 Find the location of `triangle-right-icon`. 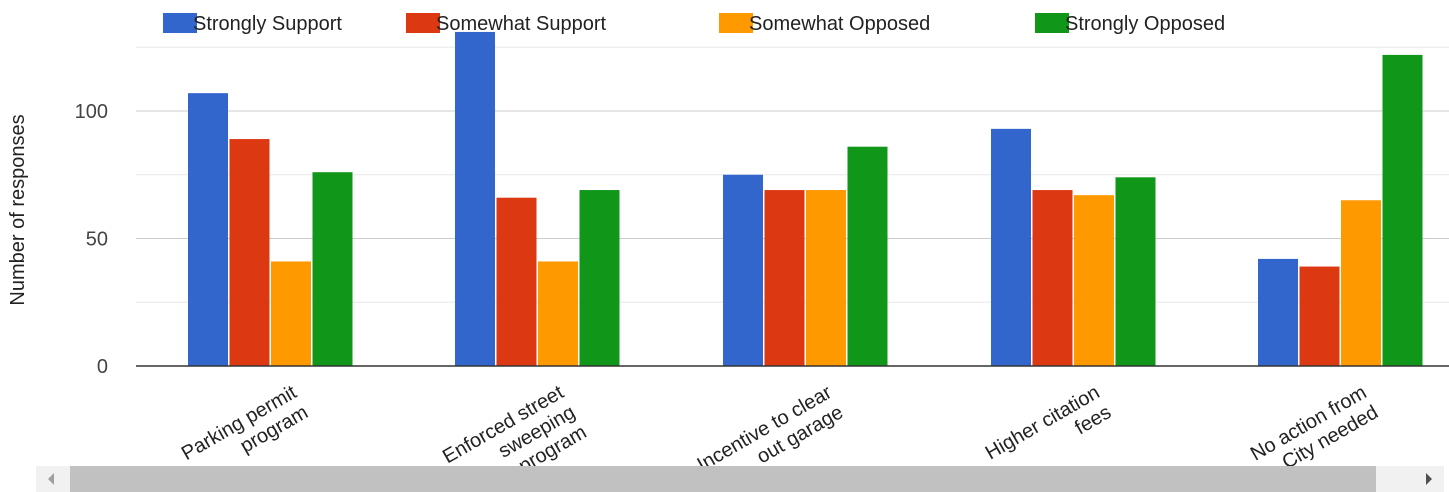

triangle-right-icon is located at coordinates (1429, 479).